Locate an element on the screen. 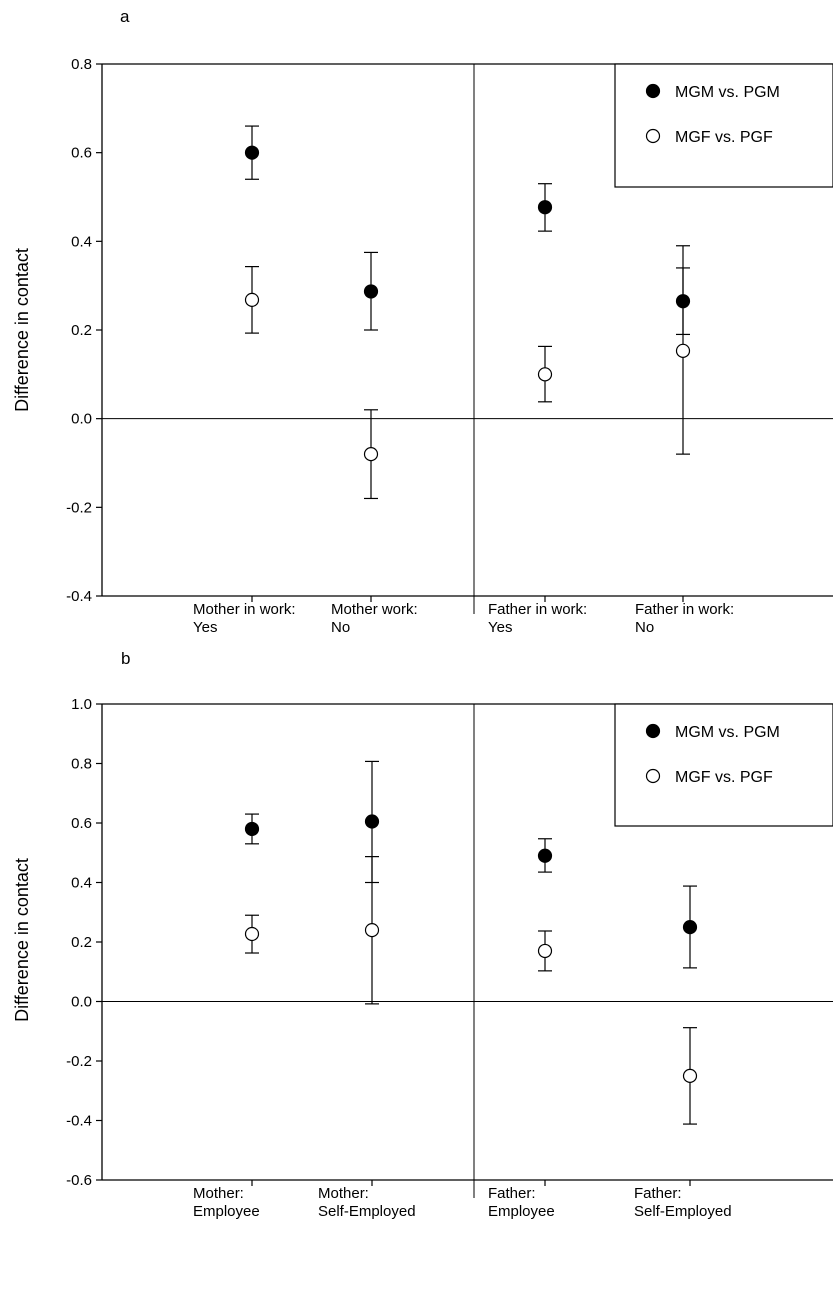 This screenshot has width=833, height=1289. panel-label: b is located at coordinates (125, 658).